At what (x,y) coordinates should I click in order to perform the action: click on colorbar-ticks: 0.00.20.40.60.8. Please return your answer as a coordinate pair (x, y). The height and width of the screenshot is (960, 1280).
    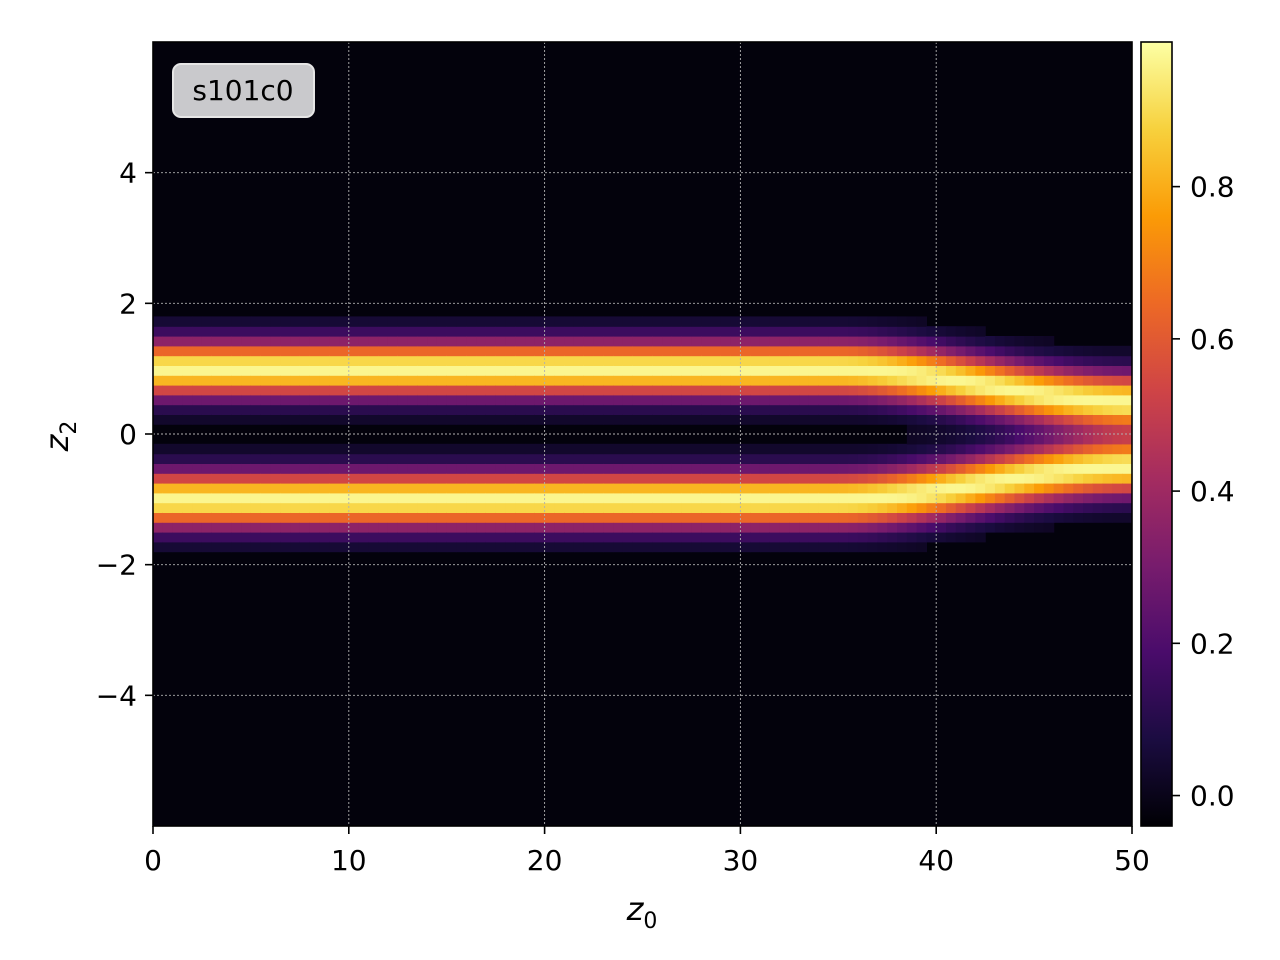
    Looking at the image, I should click on (1203, 492).